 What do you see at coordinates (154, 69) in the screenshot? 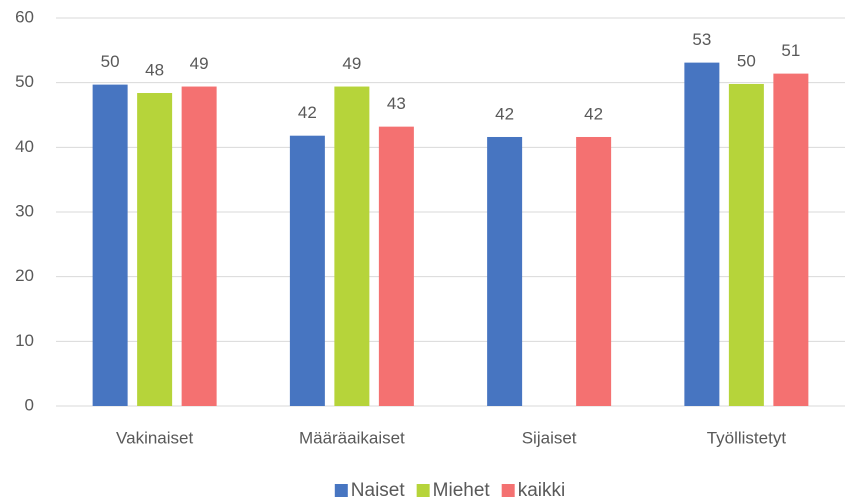
I see `value-label: 48` at bounding box center [154, 69].